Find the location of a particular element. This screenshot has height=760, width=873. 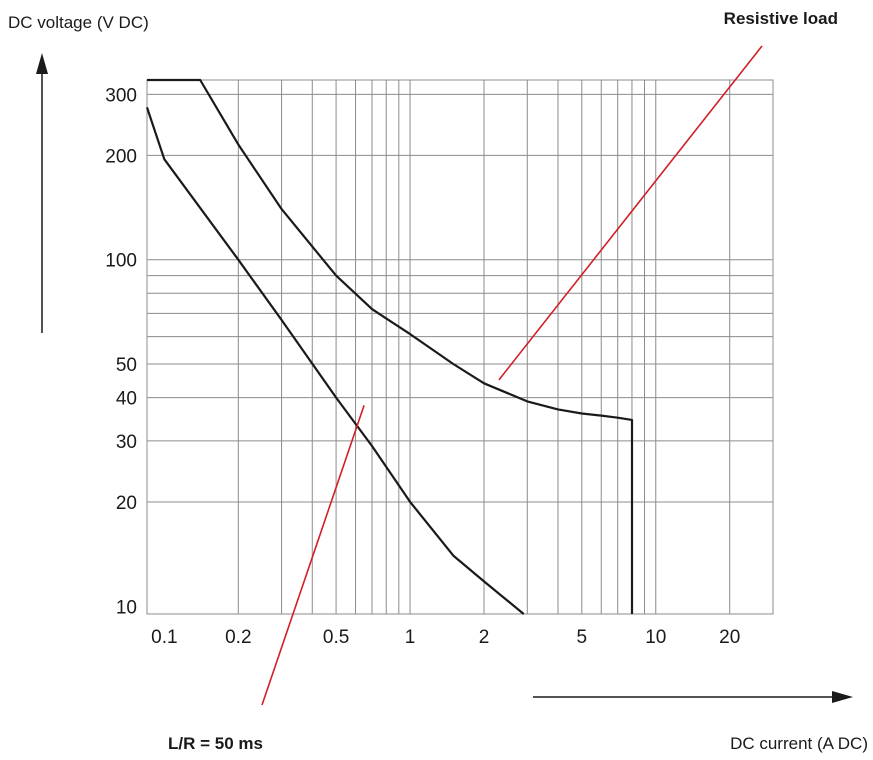

y-tick-label: 10 is located at coordinates (126, 607).